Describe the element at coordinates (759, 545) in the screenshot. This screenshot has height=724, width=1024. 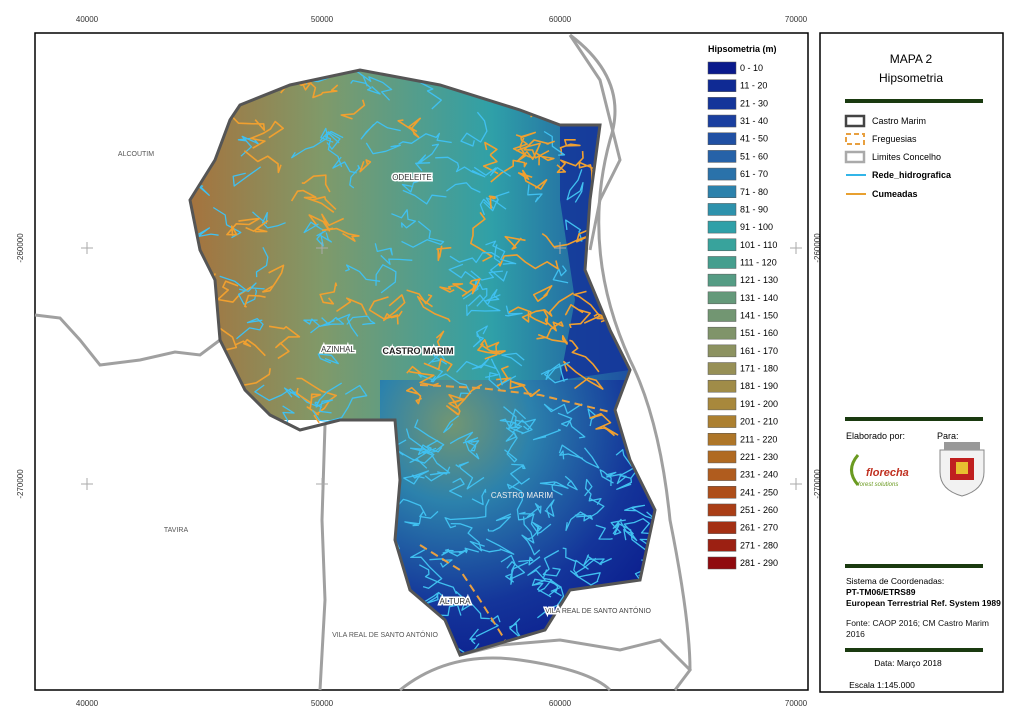
I see `legend-label: 271 - 280` at that location.